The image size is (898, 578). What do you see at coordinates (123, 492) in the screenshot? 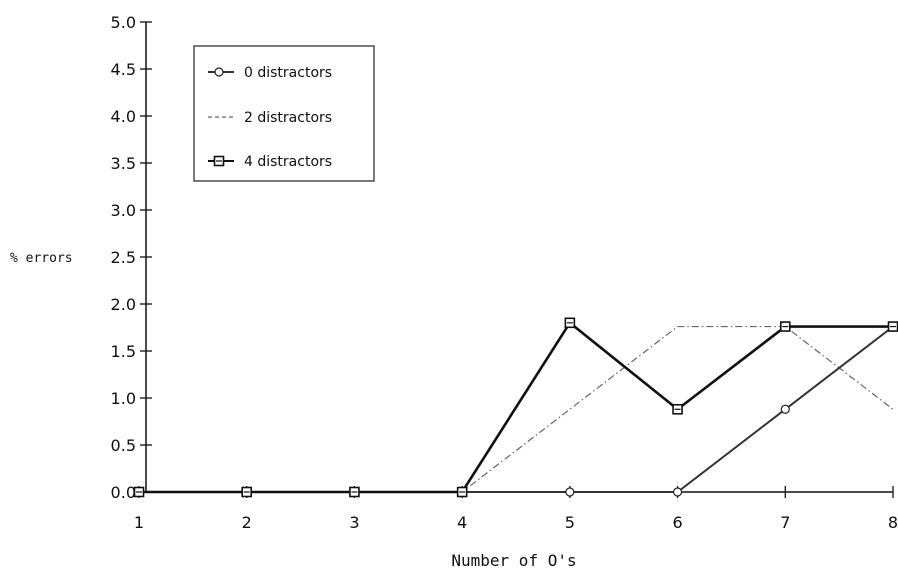
I see `y-tick-label: 0.0` at bounding box center [123, 492].